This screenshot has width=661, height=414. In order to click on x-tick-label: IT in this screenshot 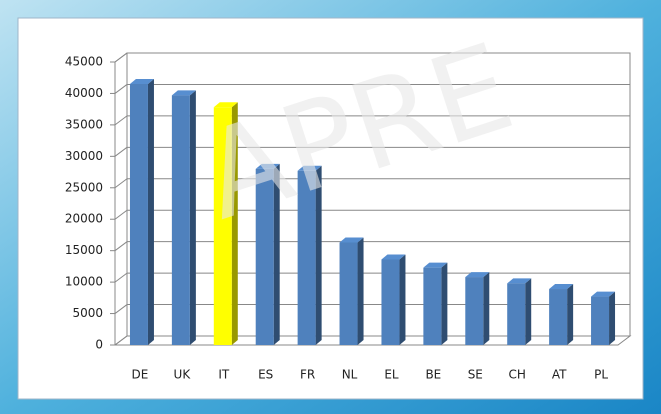, I will do `click(224, 375)`.